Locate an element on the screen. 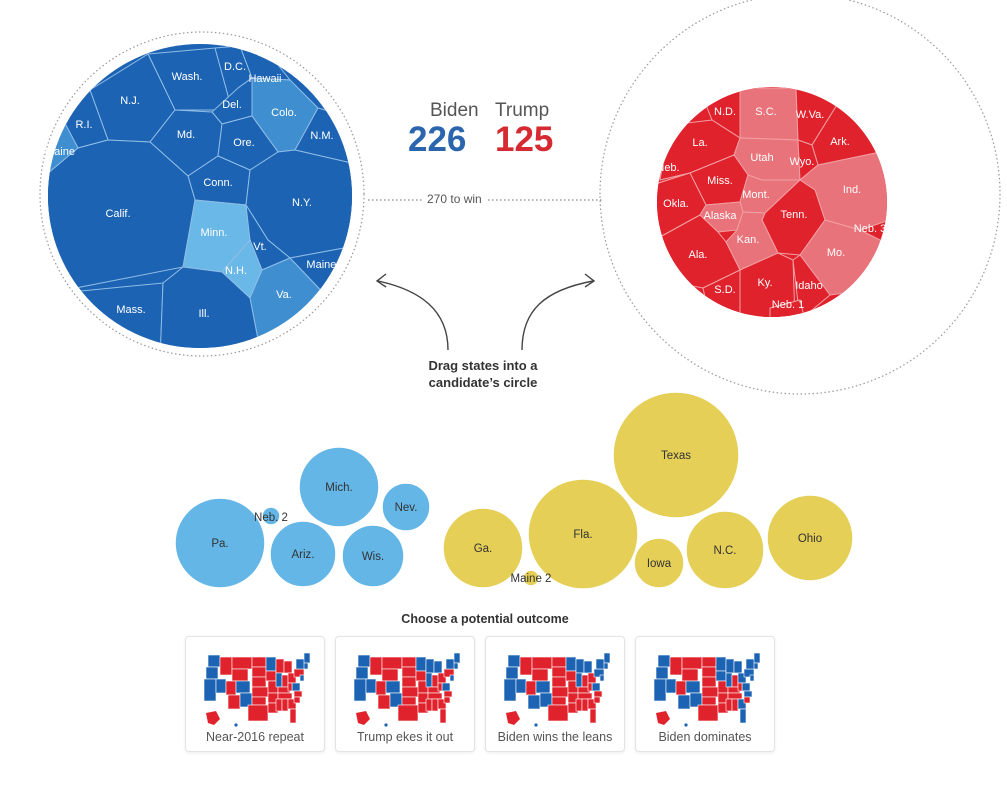  outcome-card-biden-wins-the-leans: Biden wins the leans is located at coordinates (555, 694).